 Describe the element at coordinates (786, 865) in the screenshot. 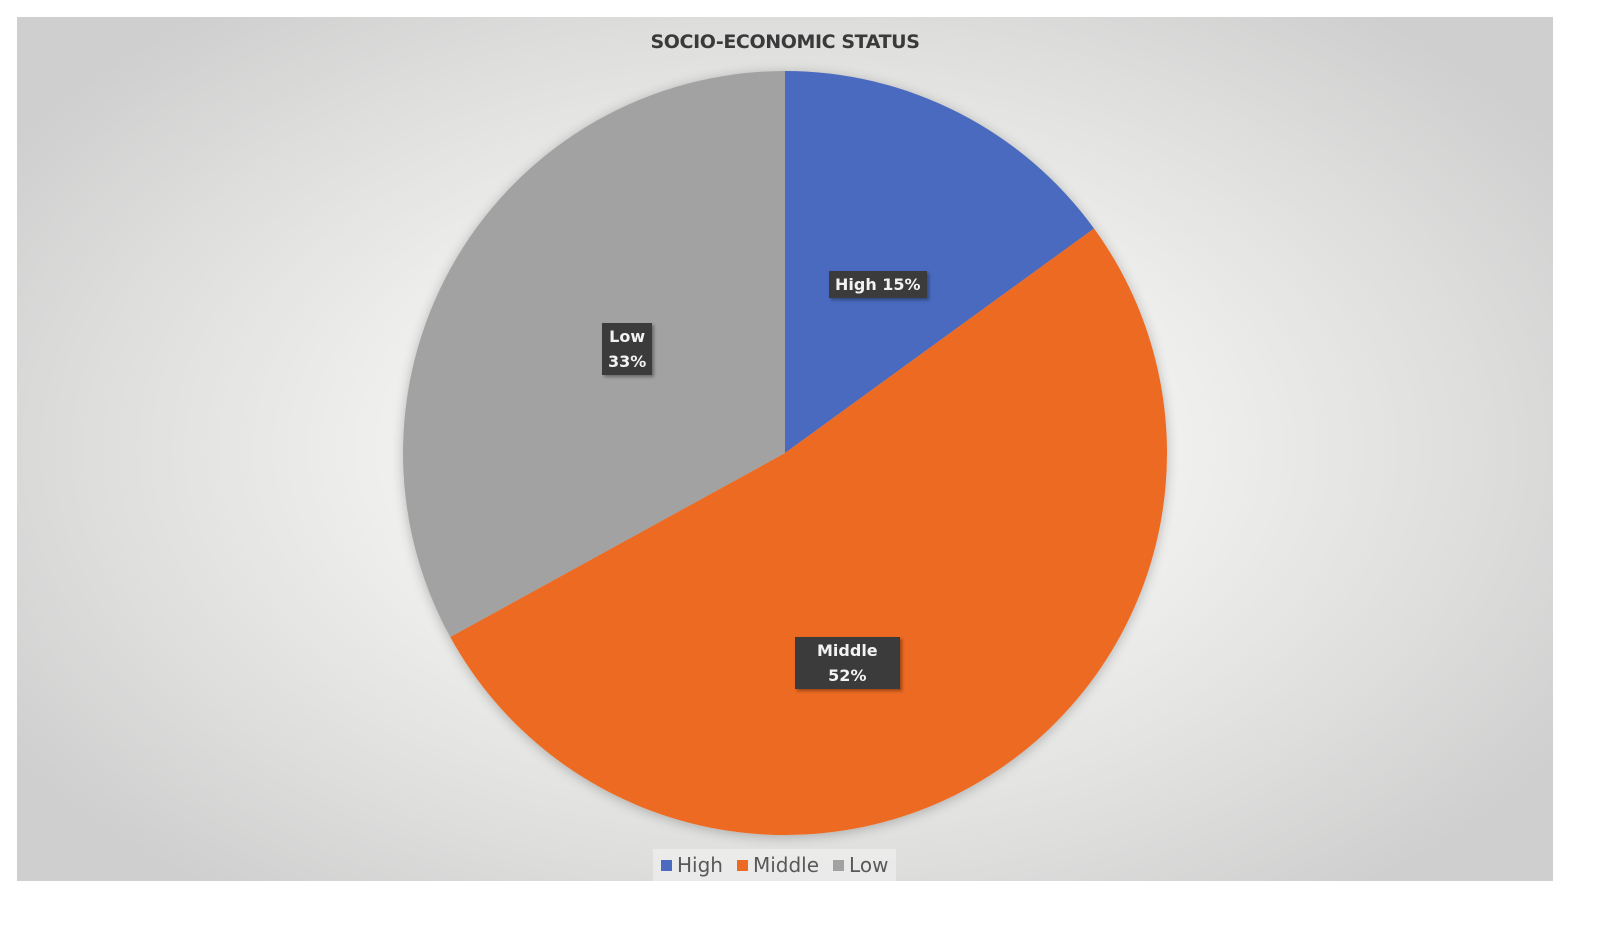

I see `legend-label-middle: Middle` at that location.